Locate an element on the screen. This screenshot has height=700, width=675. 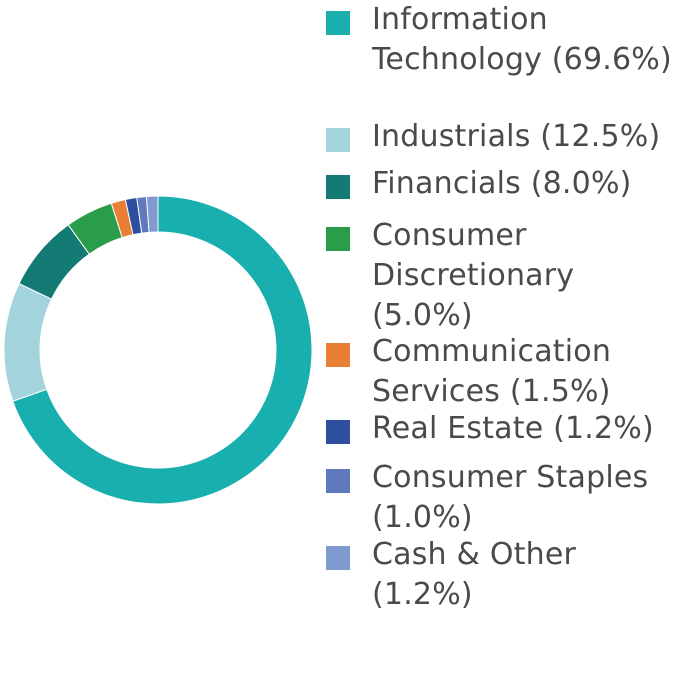
legend-label: Industrials (12.5%) is located at coordinates (516, 136).